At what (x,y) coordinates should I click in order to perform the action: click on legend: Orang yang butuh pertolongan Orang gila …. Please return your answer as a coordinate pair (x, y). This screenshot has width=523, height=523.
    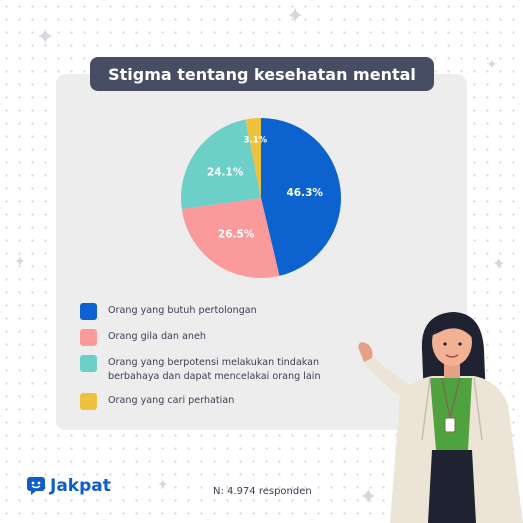
    Looking at the image, I should click on (225, 361).